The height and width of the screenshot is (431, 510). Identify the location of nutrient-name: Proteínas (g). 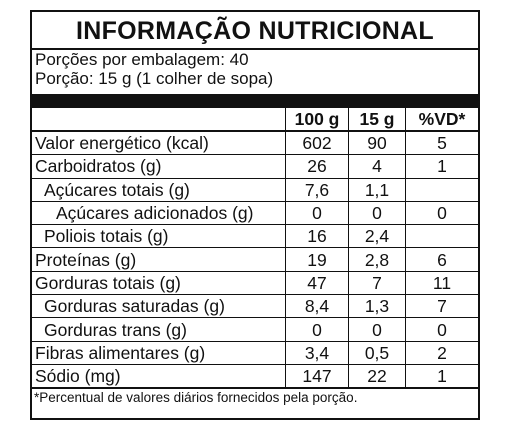
(159, 259).